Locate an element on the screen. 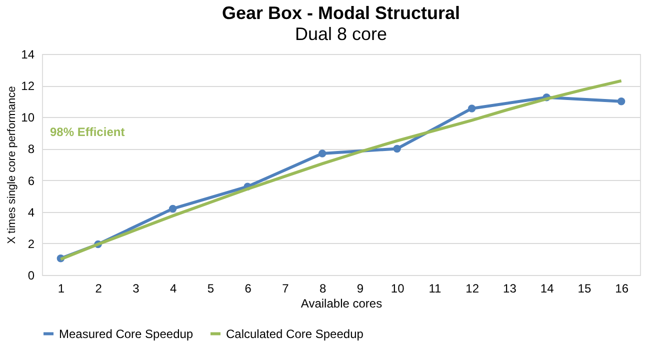 The width and height of the screenshot is (651, 351). x-tick-label: 8 is located at coordinates (322, 289).